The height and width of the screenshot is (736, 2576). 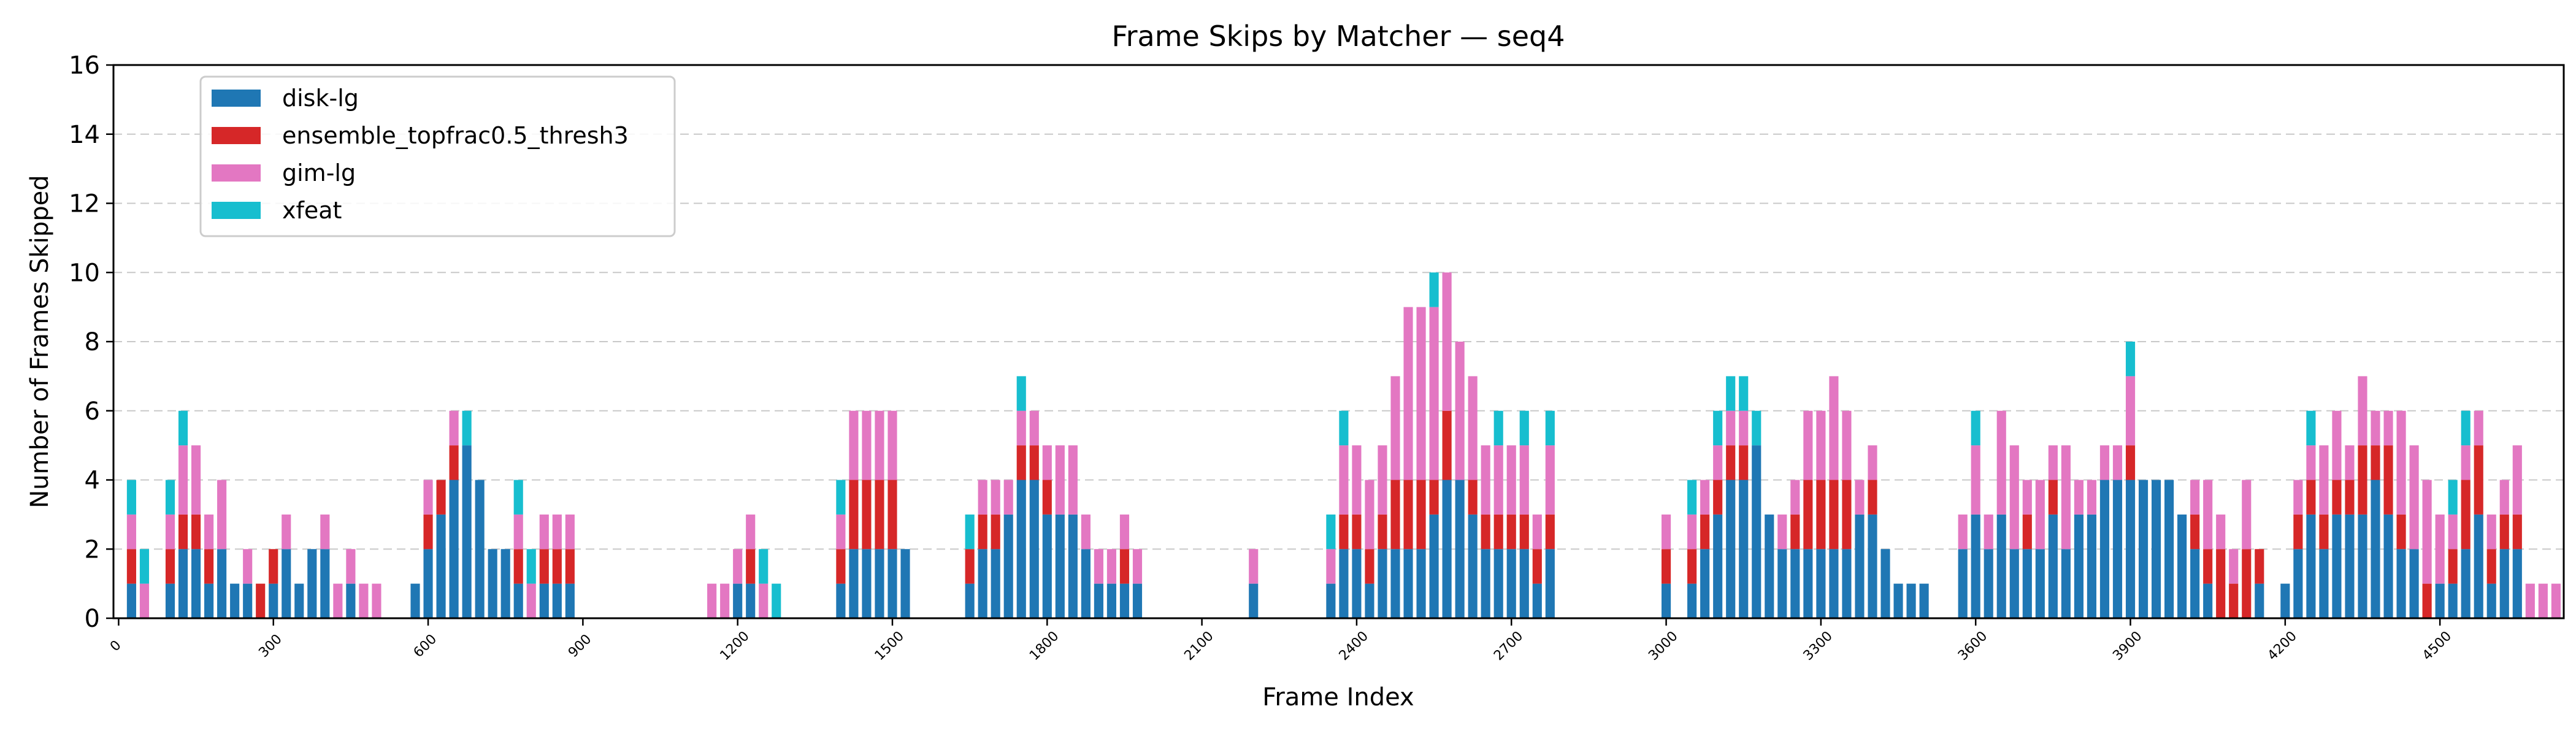 What do you see at coordinates (2282, 646) in the screenshot?
I see `x-tick-label-4200: 4200` at bounding box center [2282, 646].